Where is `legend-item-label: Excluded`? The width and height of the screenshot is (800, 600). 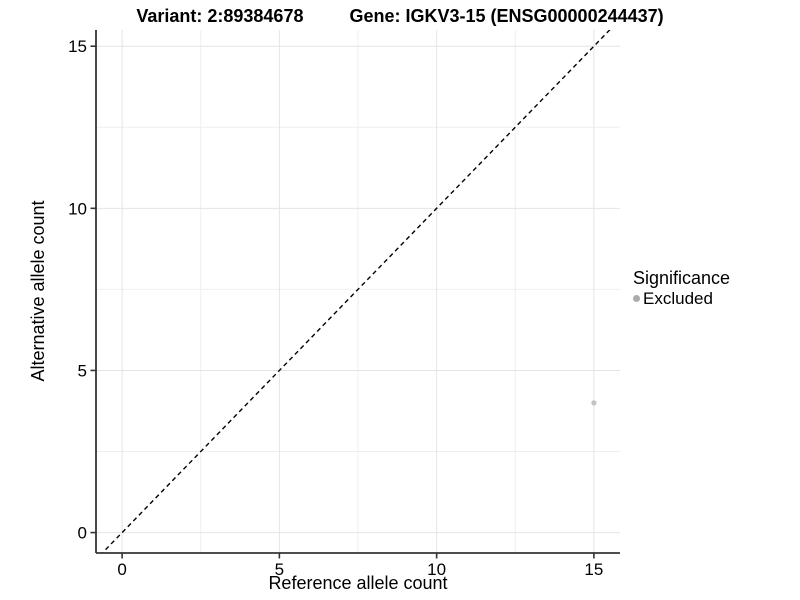
legend-item-label: Excluded is located at coordinates (678, 298).